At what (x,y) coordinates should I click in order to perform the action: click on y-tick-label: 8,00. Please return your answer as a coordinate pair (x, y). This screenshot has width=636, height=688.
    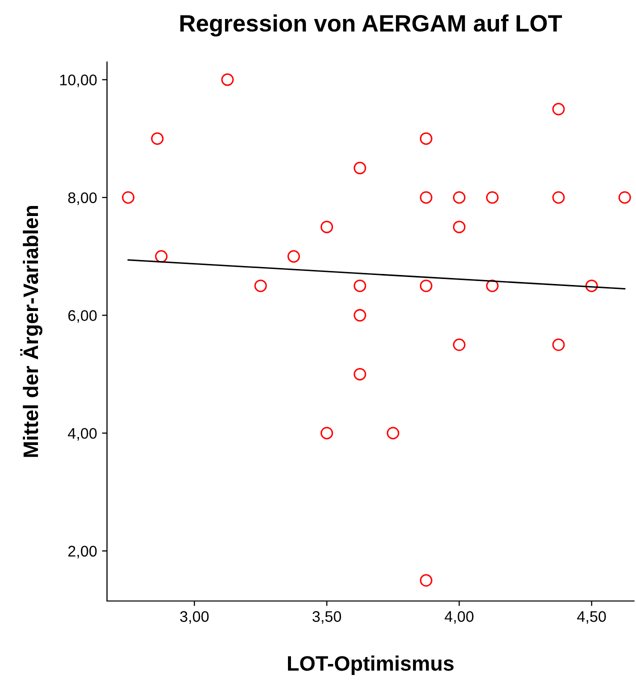
    Looking at the image, I should click on (82, 198).